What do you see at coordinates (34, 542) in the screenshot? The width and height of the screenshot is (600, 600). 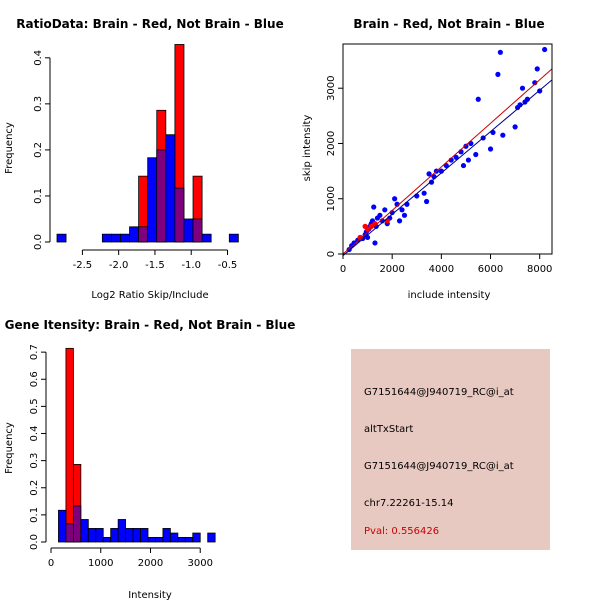 I see `gene-y-tick-label: 0.0` at bounding box center [34, 542].